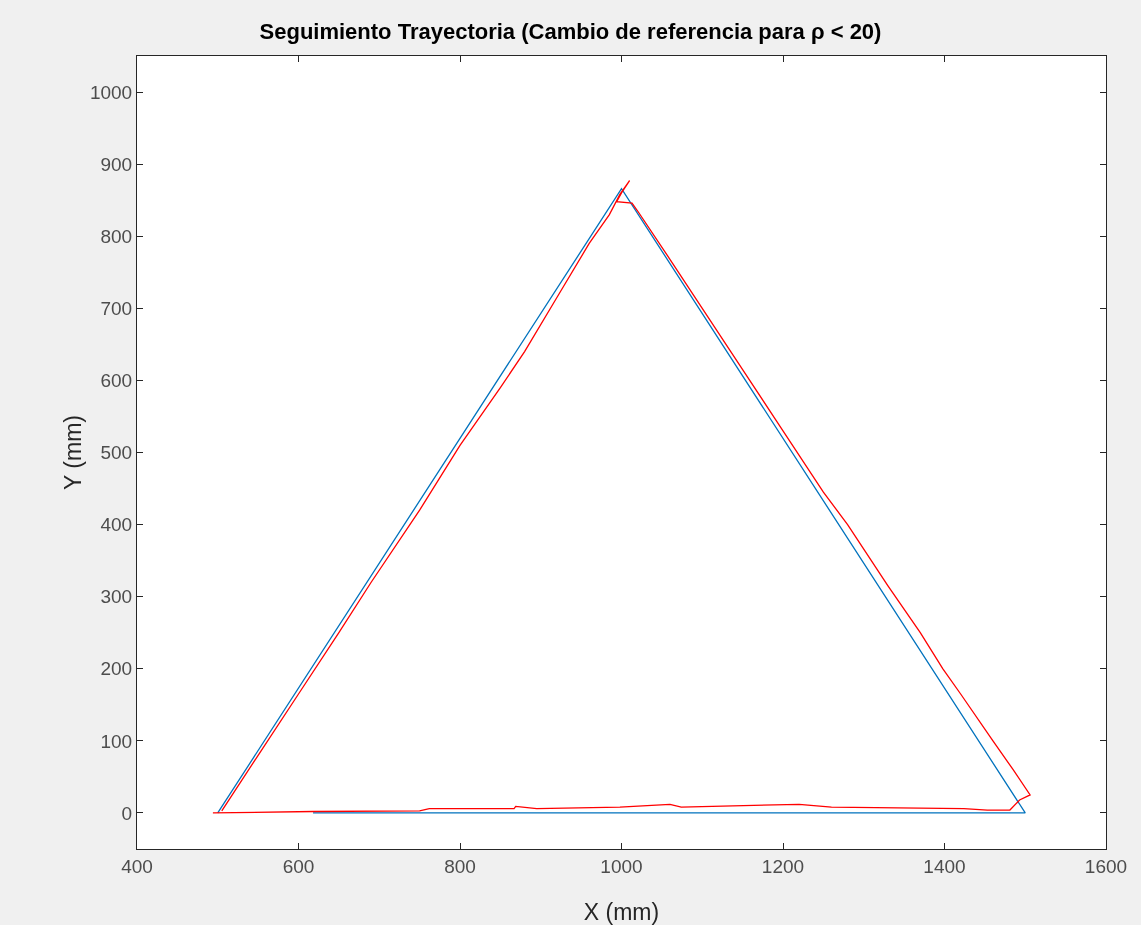 The image size is (1141, 925). I want to click on y-tick-label: 200, so click(116, 669).